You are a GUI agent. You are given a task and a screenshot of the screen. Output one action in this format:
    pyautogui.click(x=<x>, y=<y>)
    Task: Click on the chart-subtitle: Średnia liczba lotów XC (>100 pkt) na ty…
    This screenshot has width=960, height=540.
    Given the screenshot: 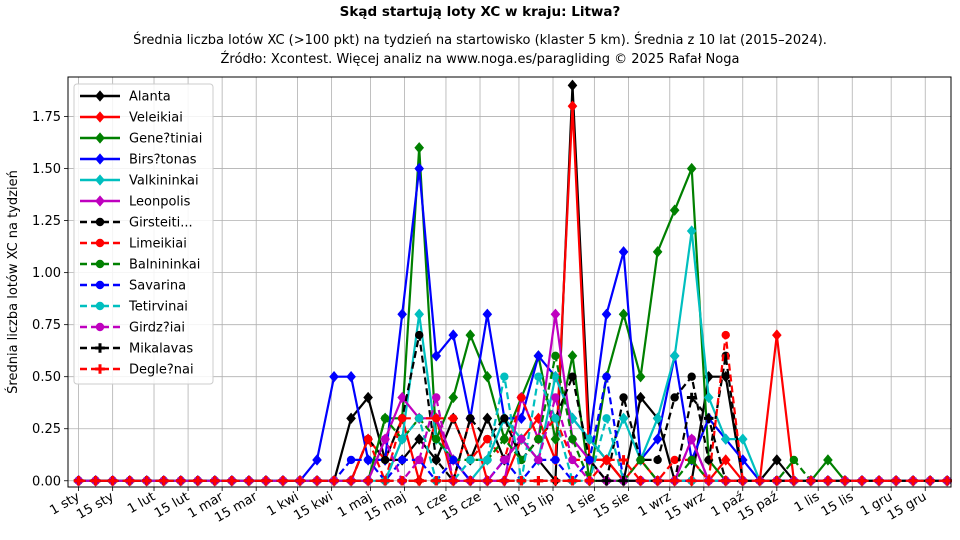 What is the action you would take?
    pyautogui.click(x=480, y=40)
    